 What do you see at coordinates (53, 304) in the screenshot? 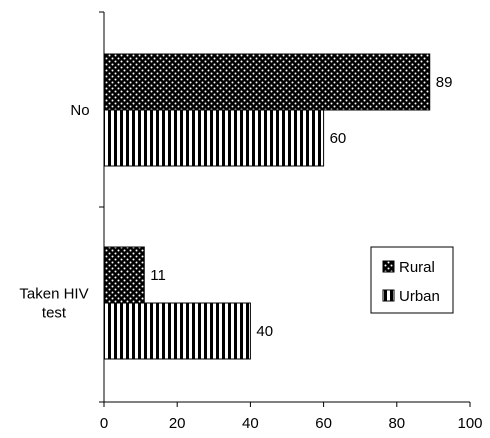
I see `category-label: Taken HIV test` at bounding box center [53, 304].